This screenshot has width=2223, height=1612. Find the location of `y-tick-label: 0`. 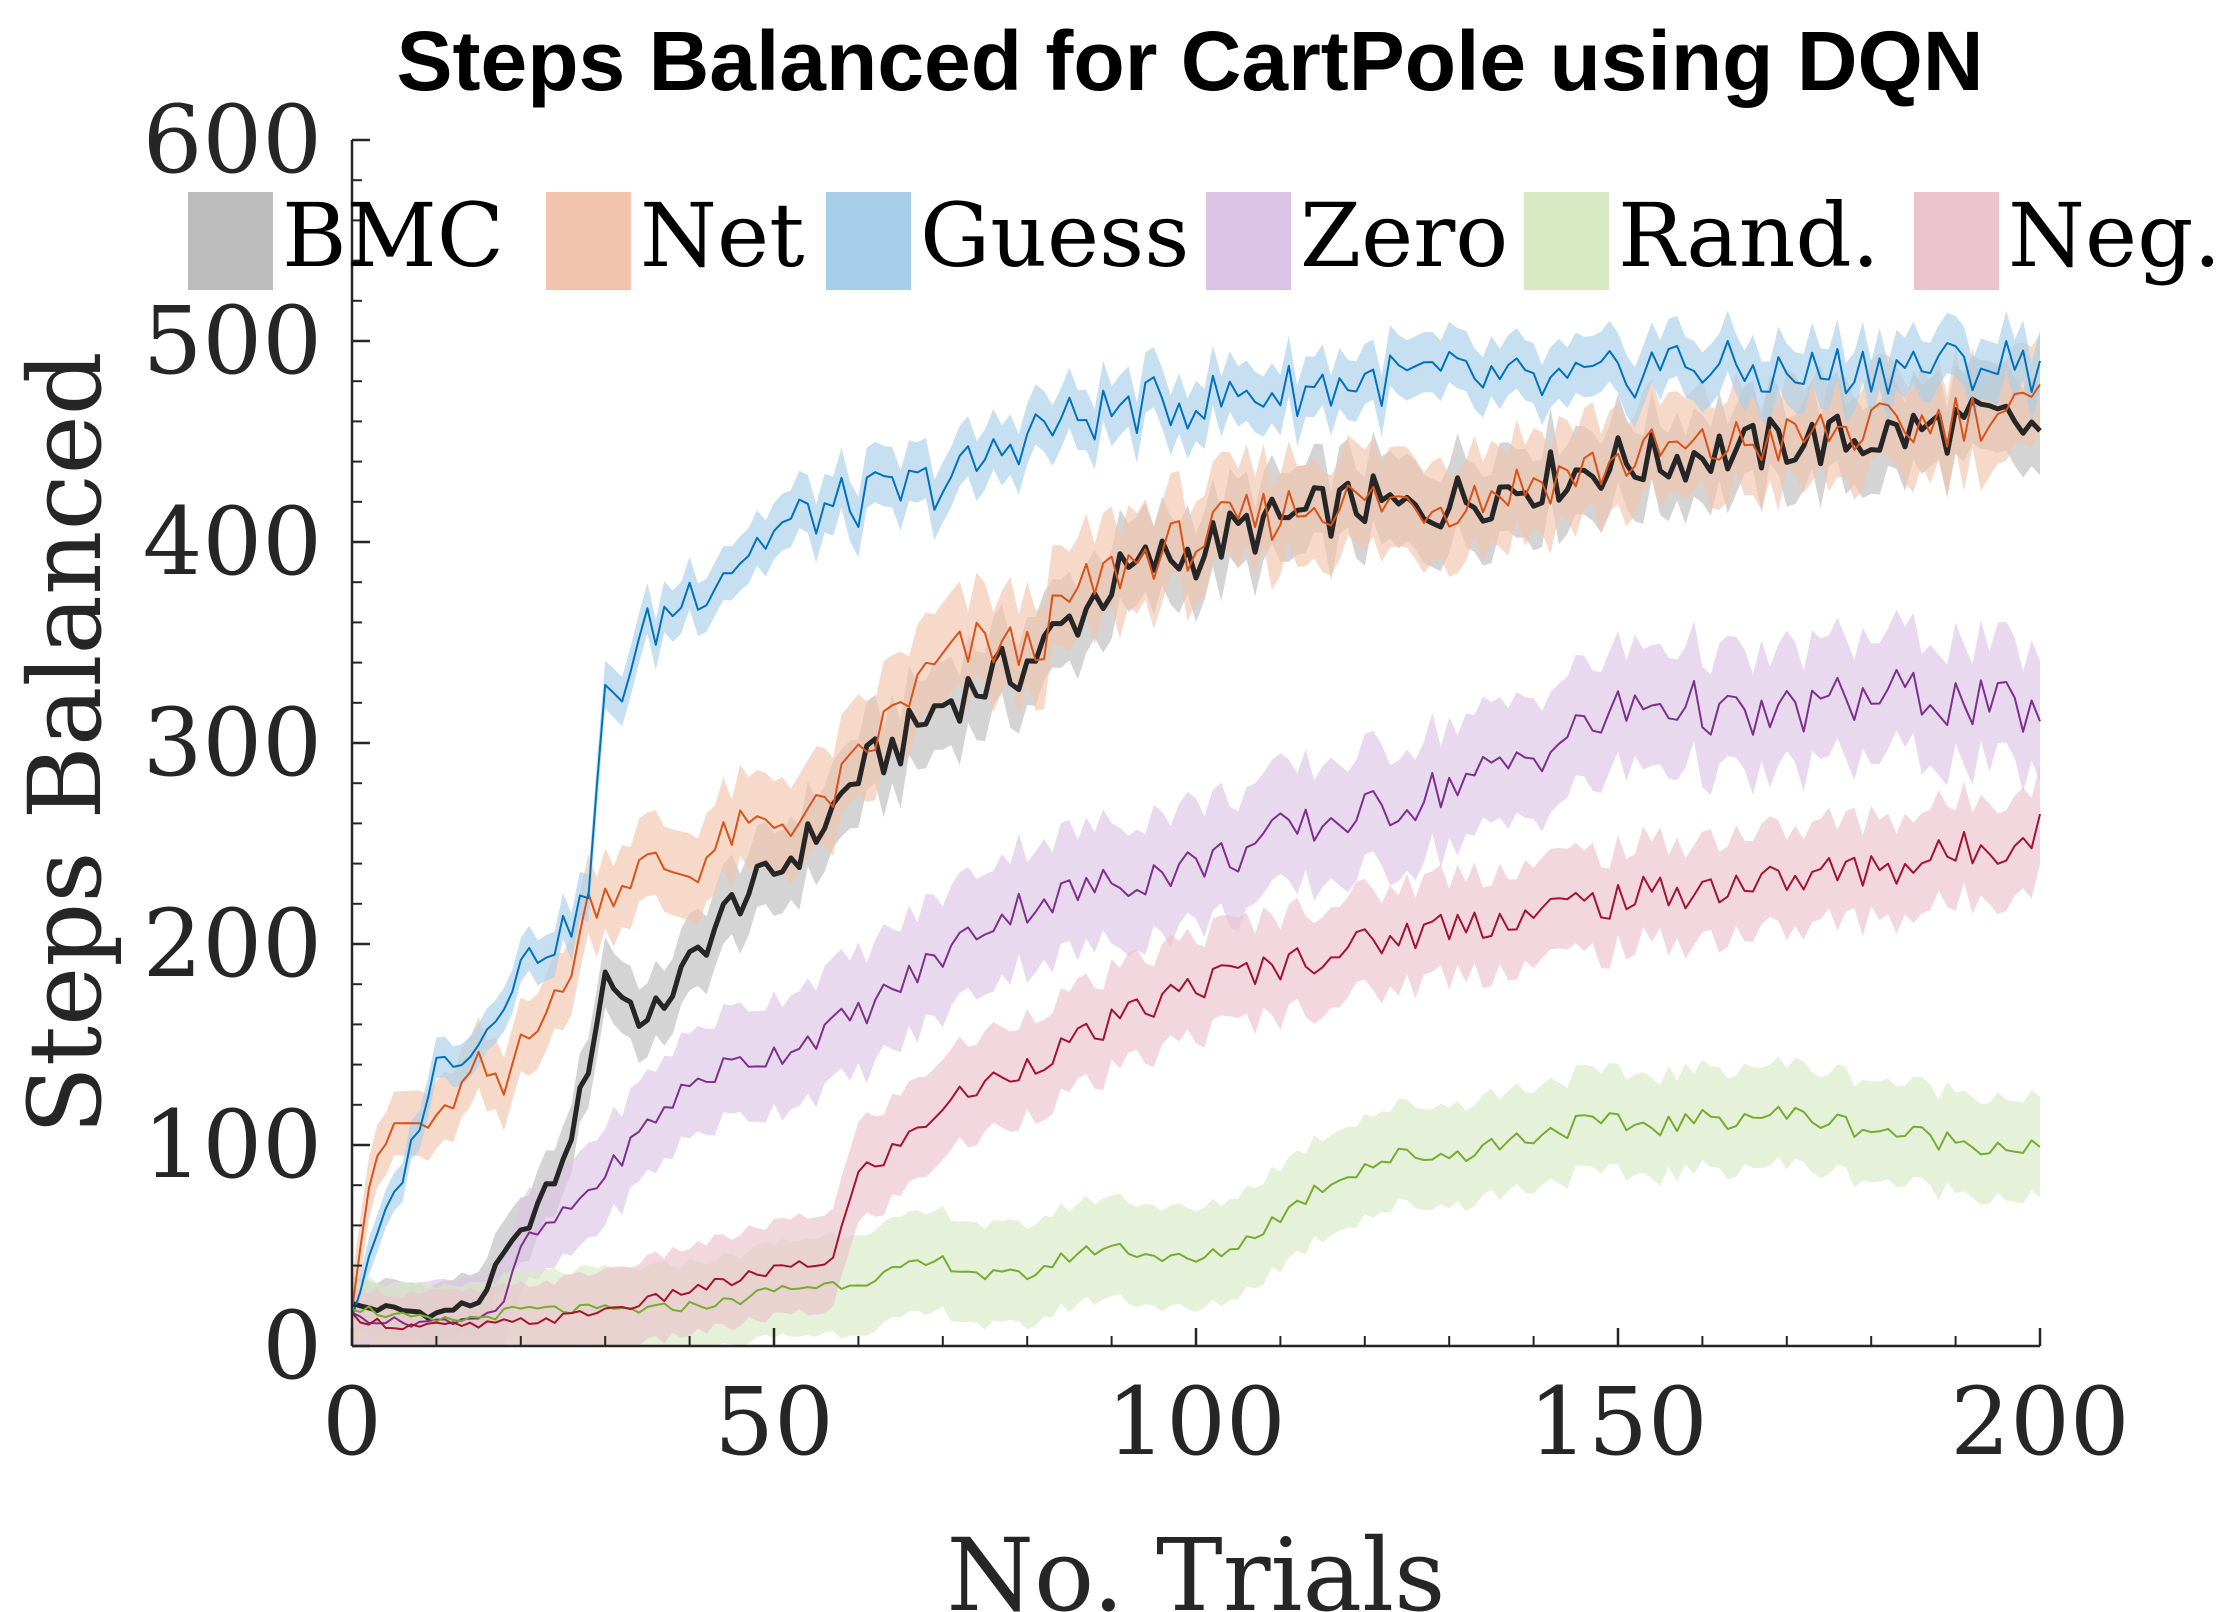

y-tick-label: 0 is located at coordinates (292, 1346).